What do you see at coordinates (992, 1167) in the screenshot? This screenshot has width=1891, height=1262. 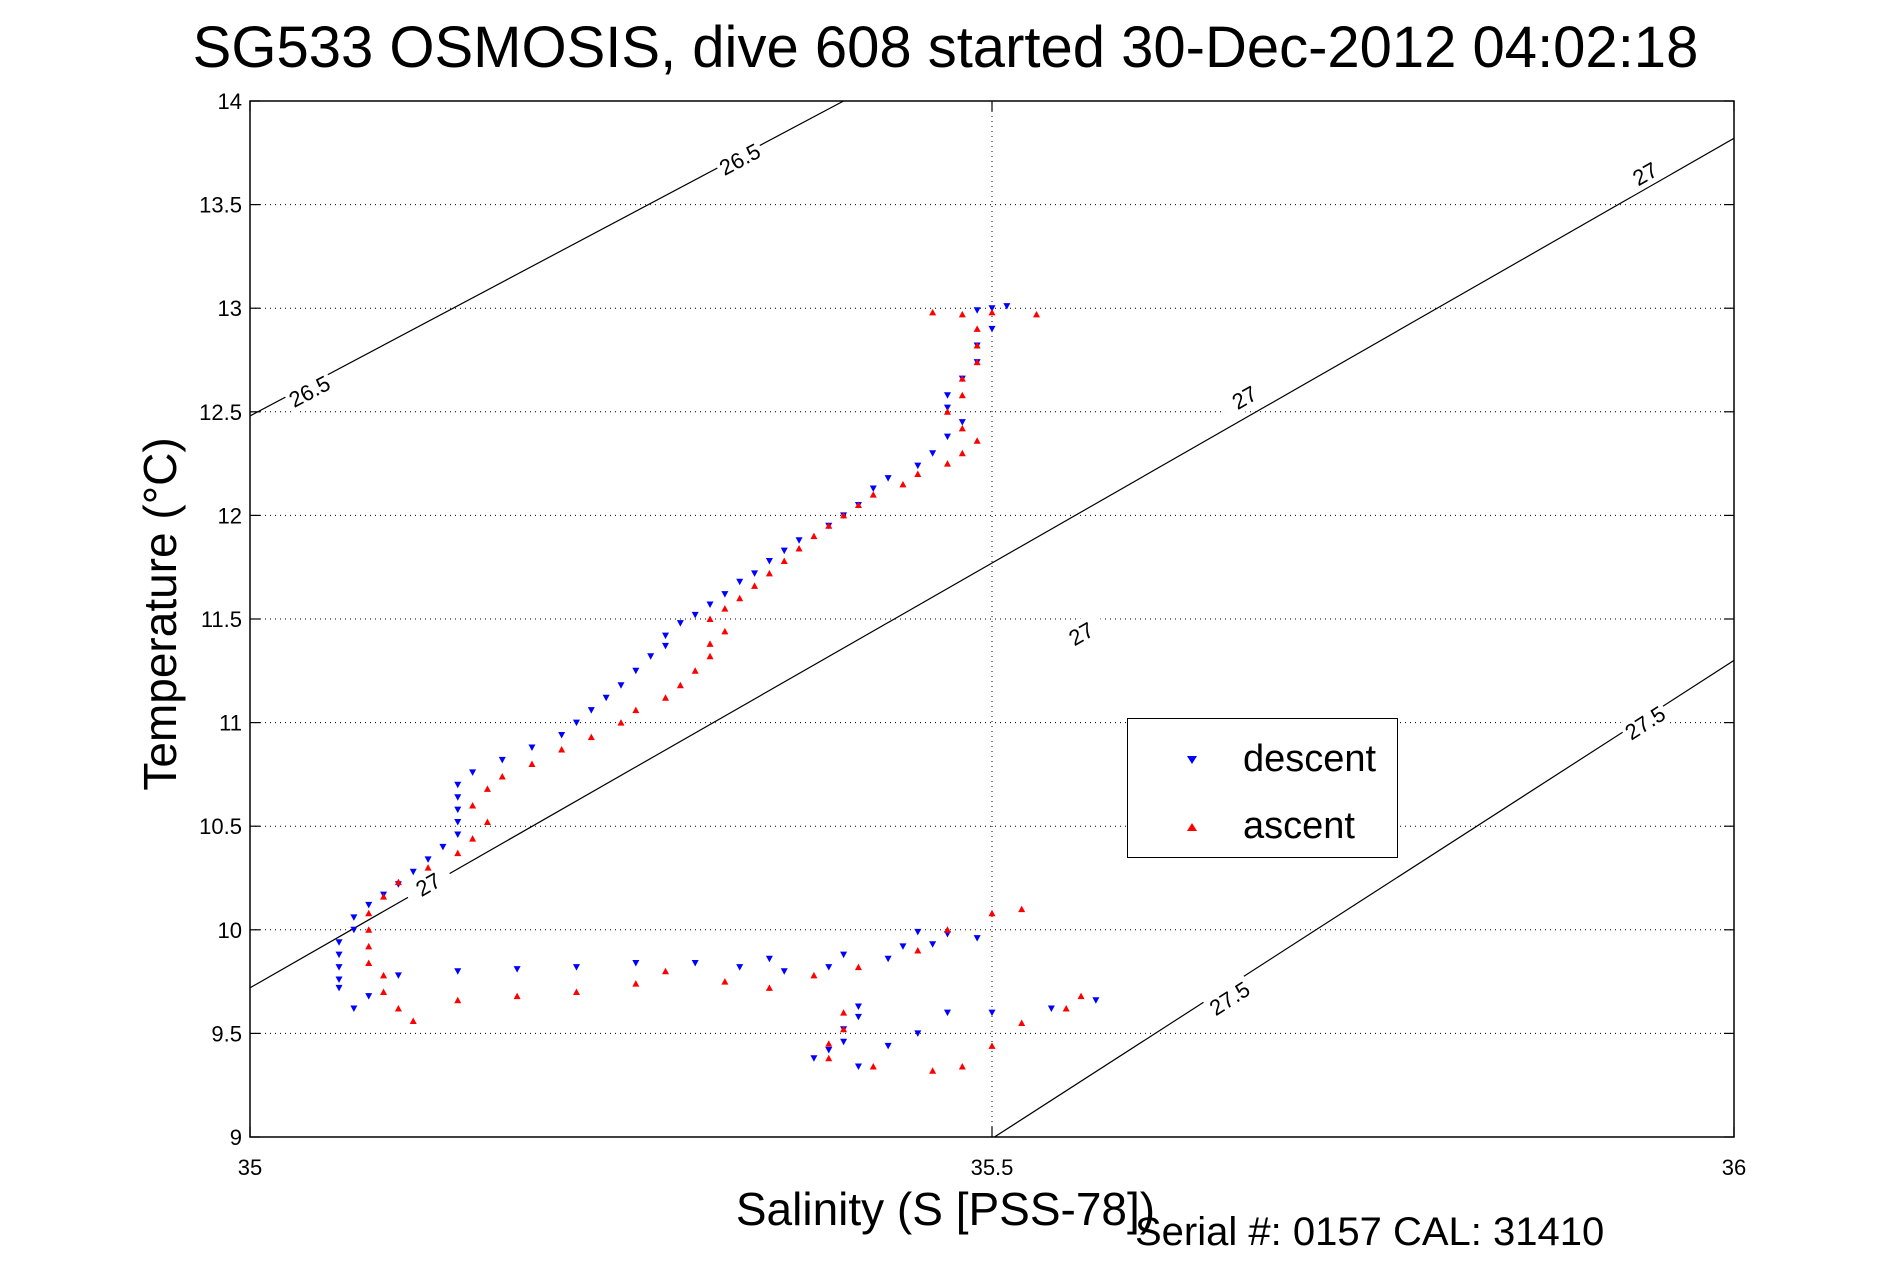 I see `x-tick-label: 35.5` at bounding box center [992, 1167].